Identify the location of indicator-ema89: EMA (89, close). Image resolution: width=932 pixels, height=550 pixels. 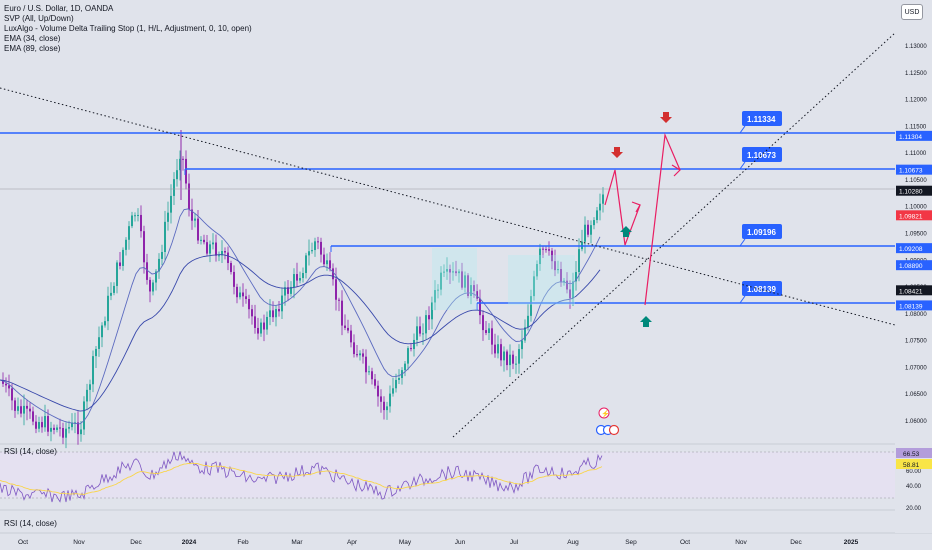
(32, 48).